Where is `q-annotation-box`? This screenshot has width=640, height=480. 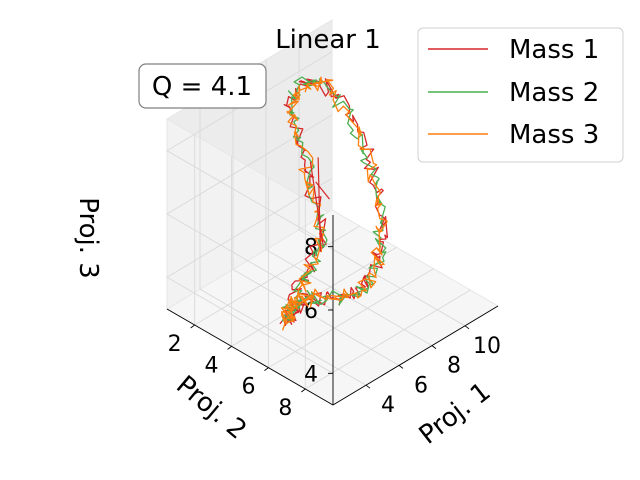
q-annotation-box is located at coordinates (202, 86).